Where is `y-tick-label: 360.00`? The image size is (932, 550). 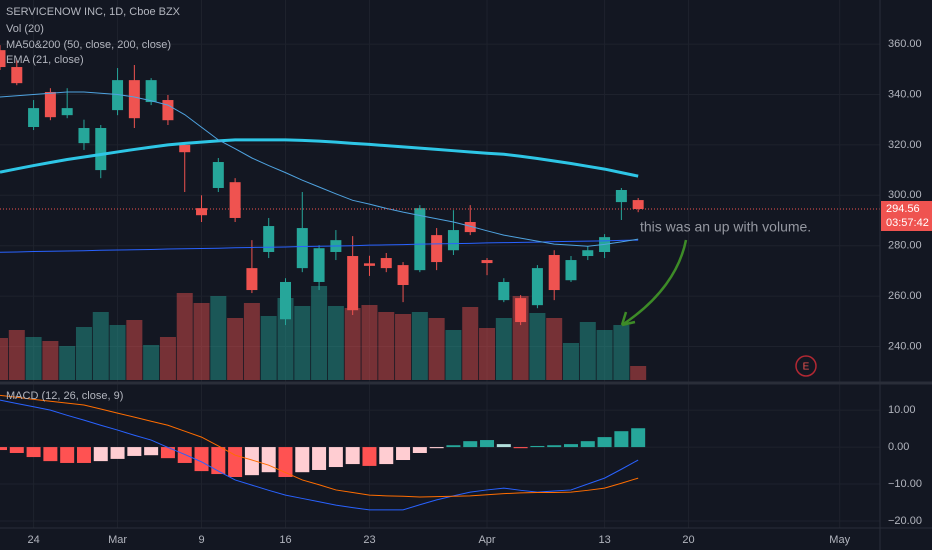
y-tick-label: 360.00 is located at coordinates (905, 44).